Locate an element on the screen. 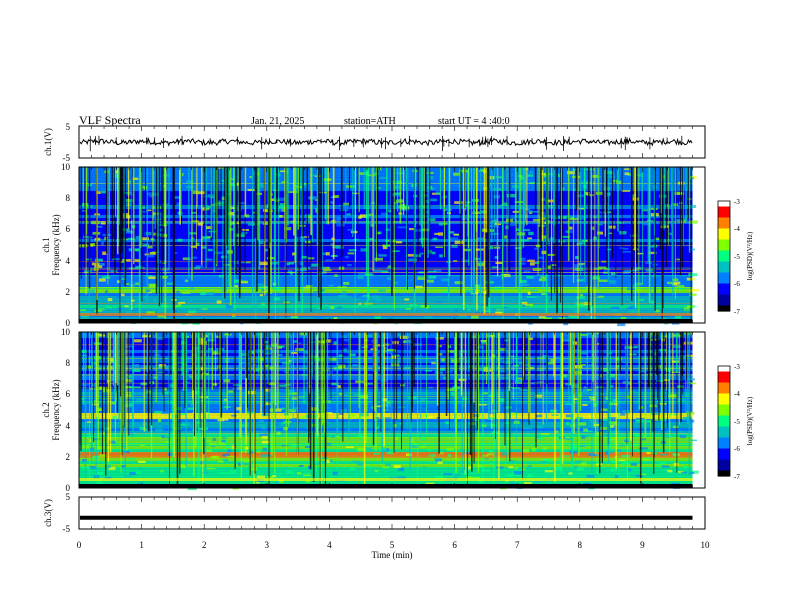  ch1-ytick-0: 0 is located at coordinates (68, 323).